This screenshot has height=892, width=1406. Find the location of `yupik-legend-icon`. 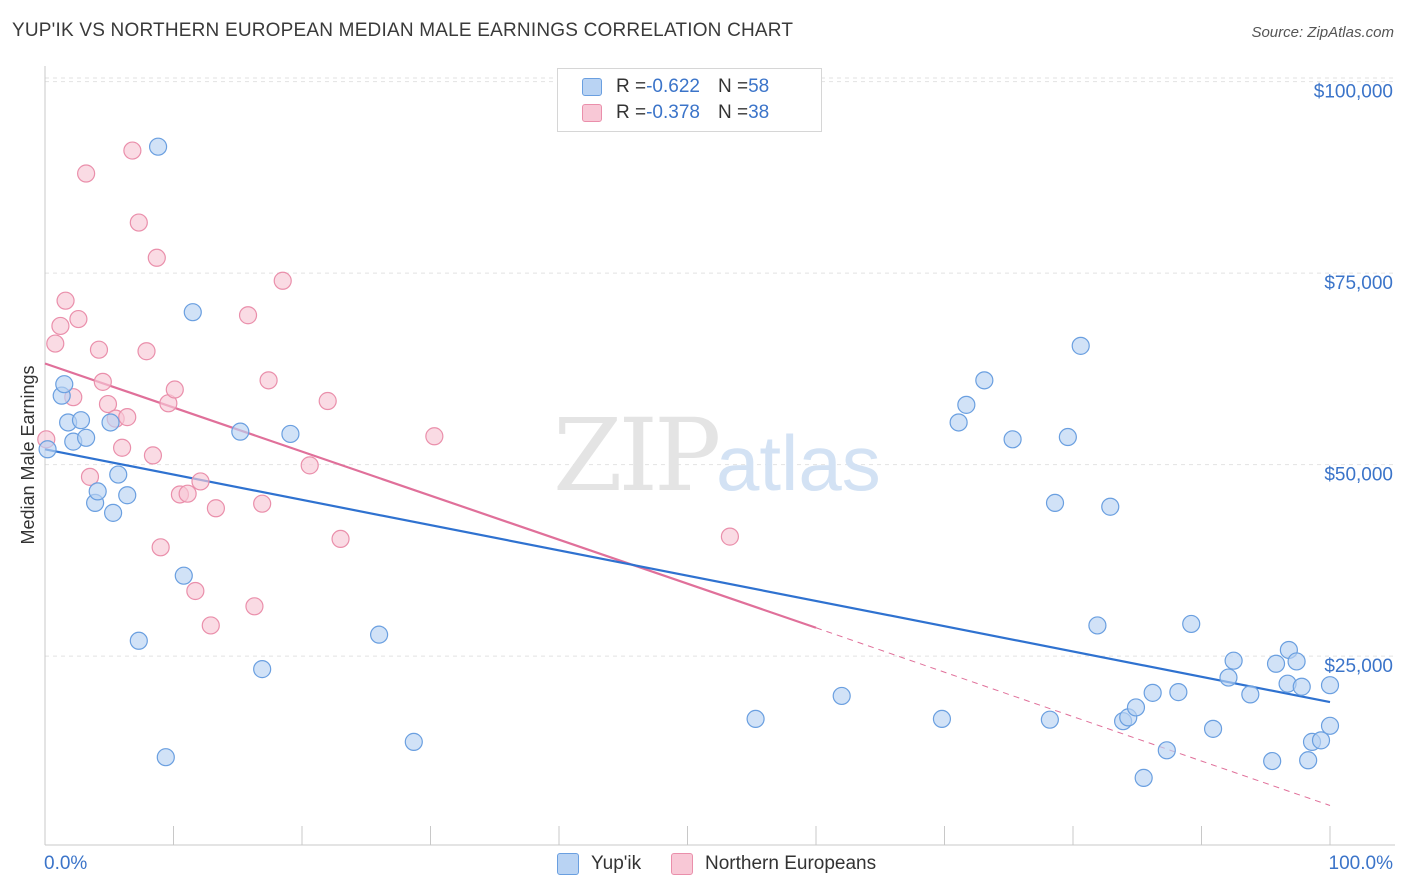

yupik-legend-icon is located at coordinates (568, 864).